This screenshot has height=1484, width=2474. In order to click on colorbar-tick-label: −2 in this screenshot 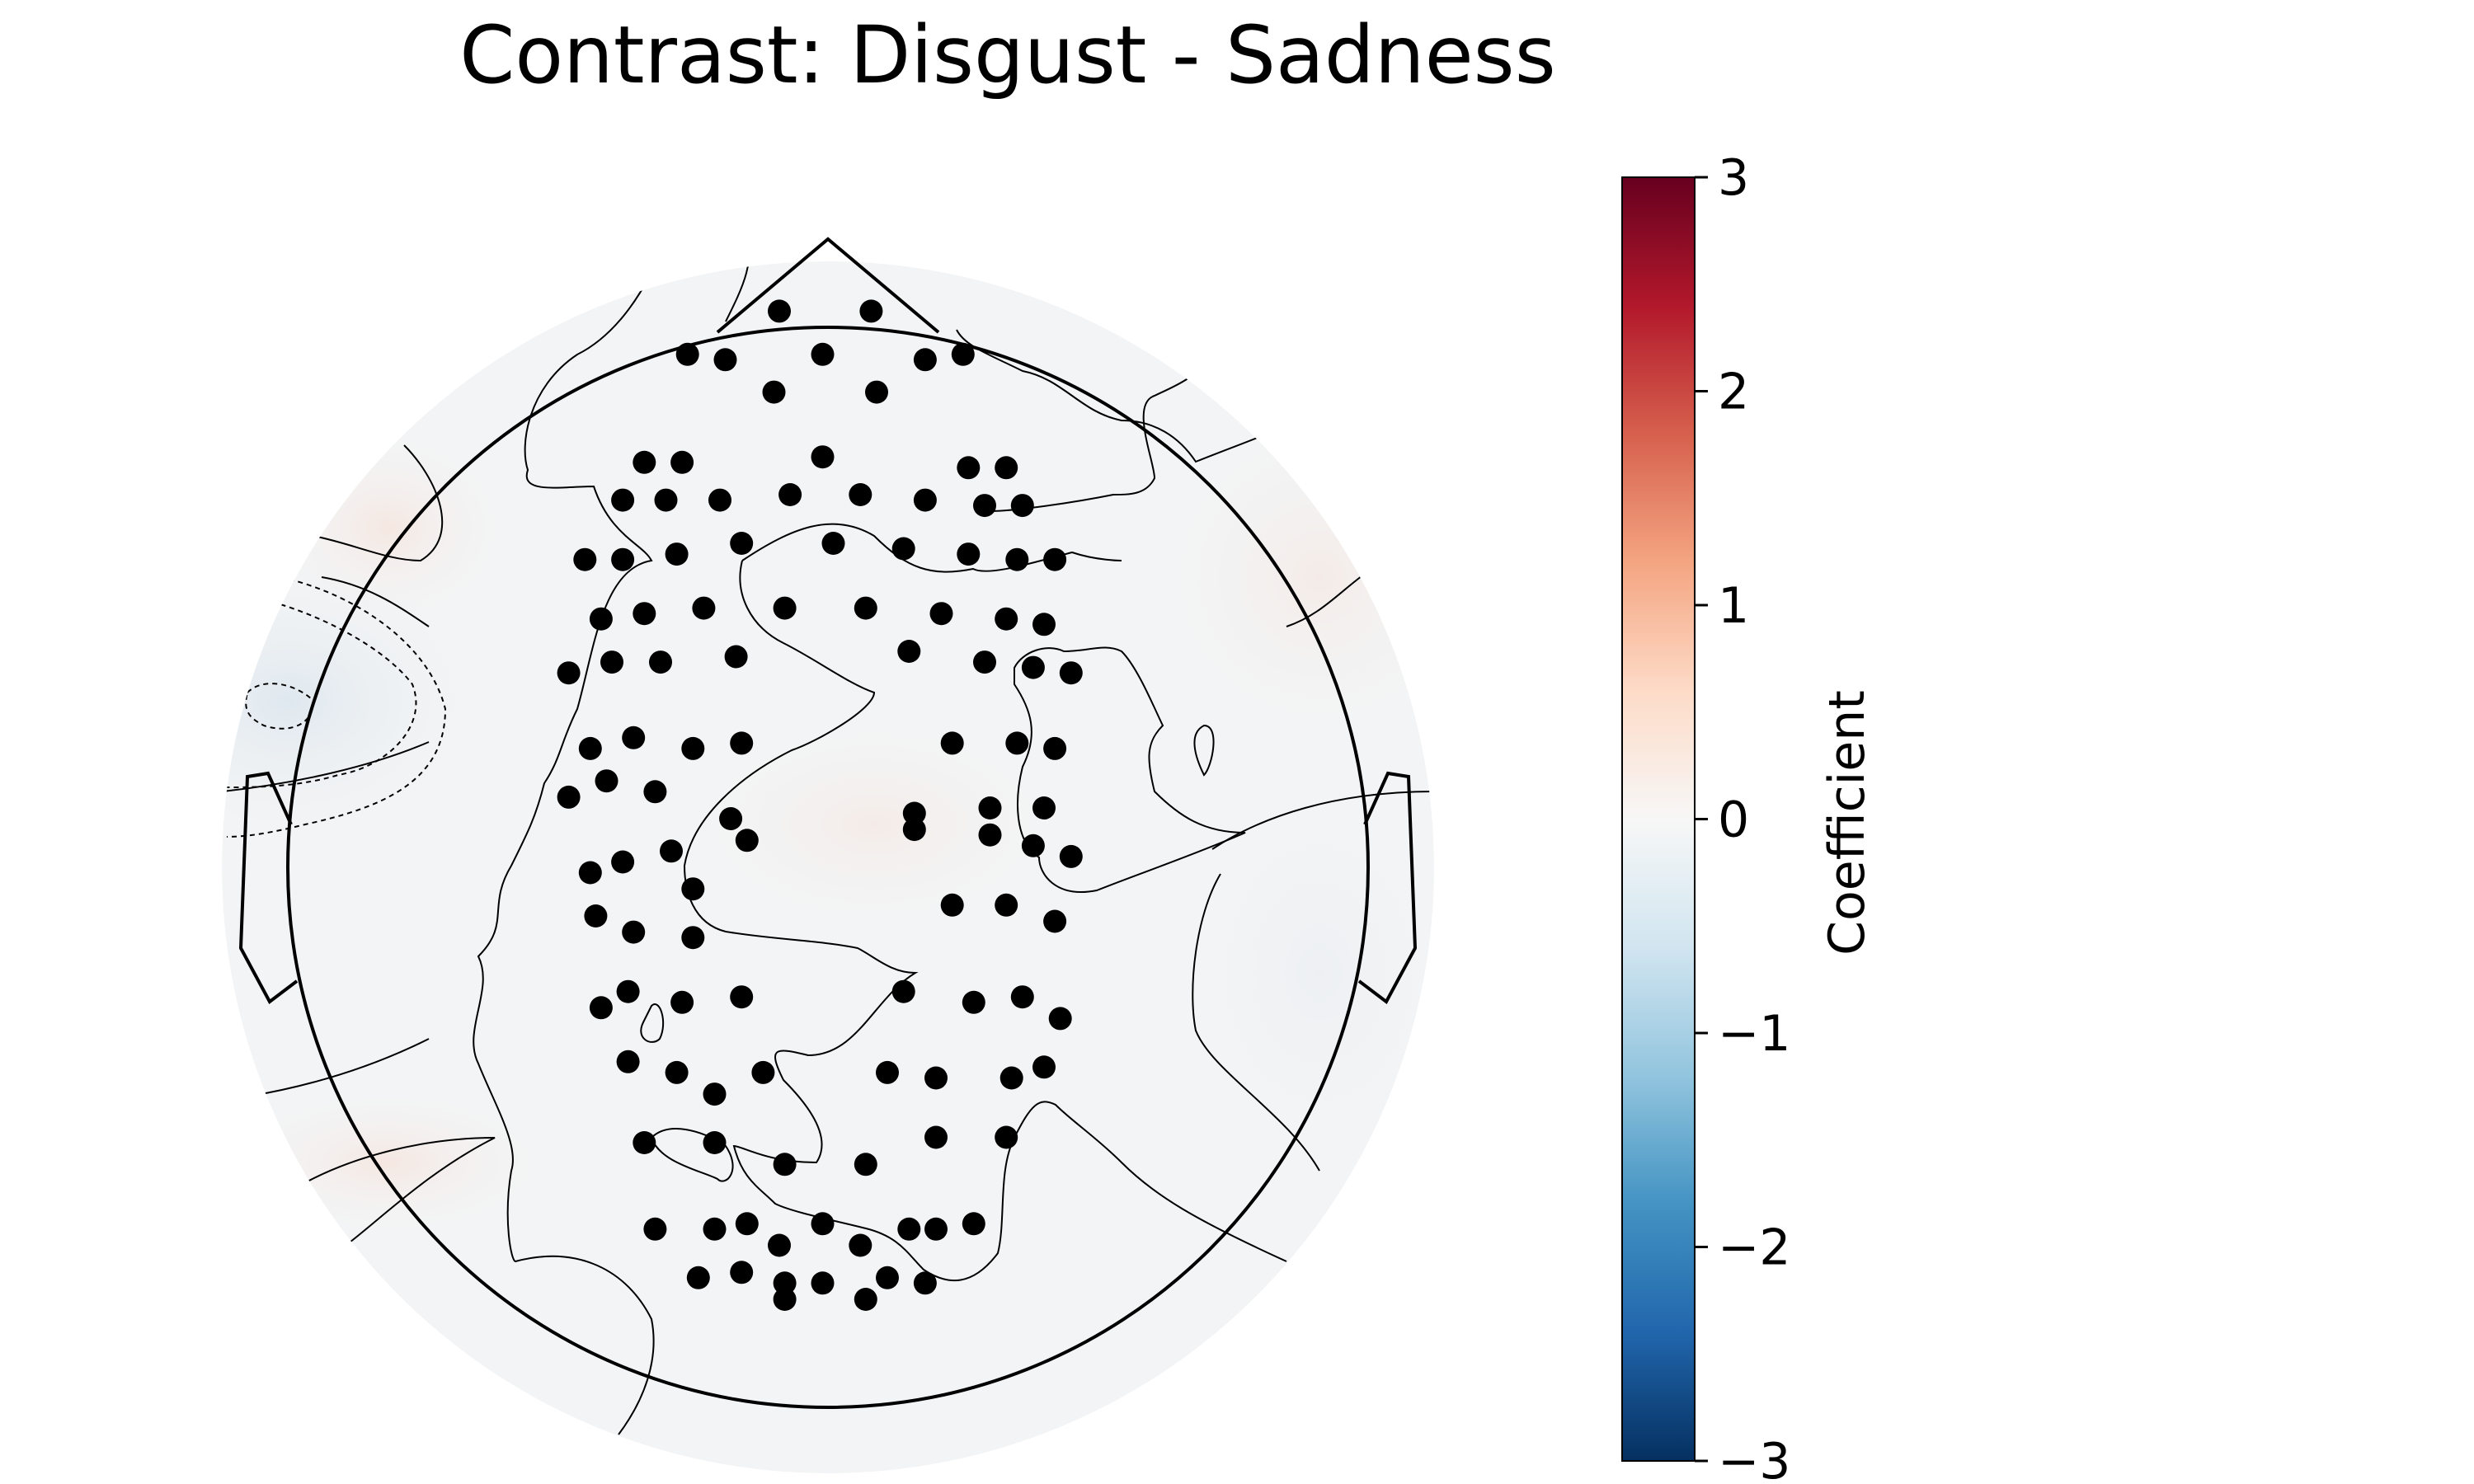, I will do `click(1754, 1248)`.